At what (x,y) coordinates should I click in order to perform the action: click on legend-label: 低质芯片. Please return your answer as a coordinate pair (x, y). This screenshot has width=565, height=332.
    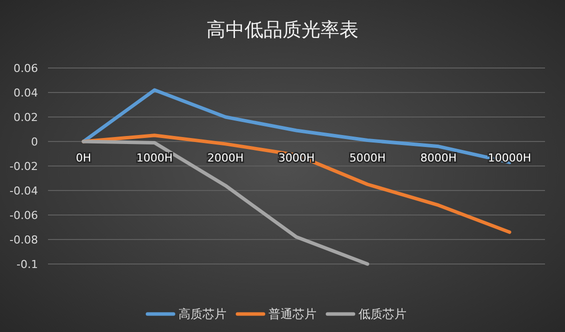
    Looking at the image, I should click on (382, 314).